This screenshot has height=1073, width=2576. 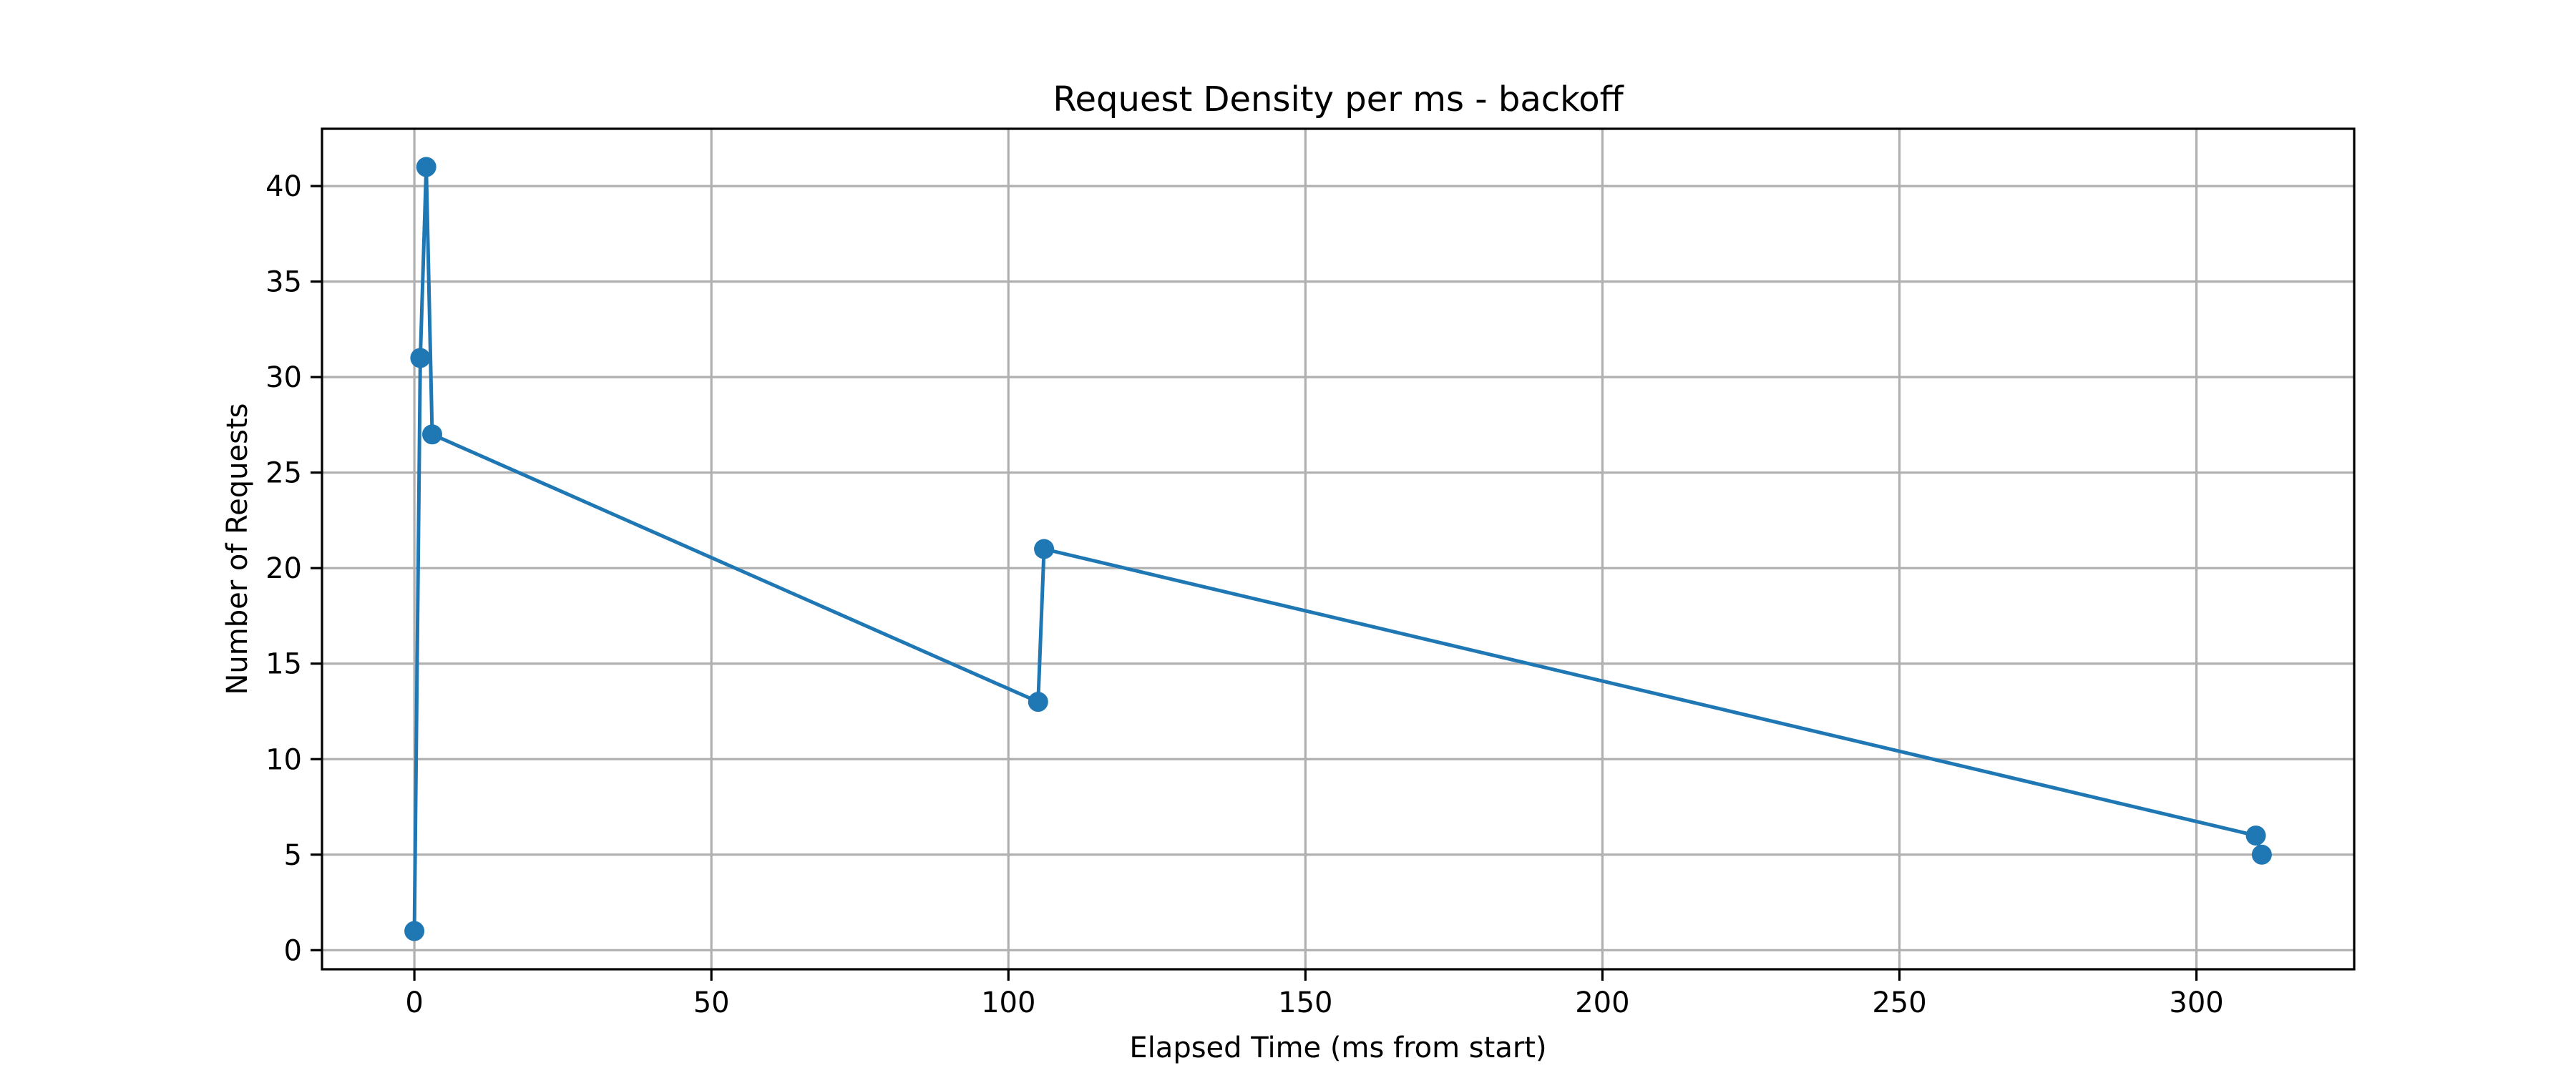 I want to click on y-tick-label: 15, so click(x=283, y=664).